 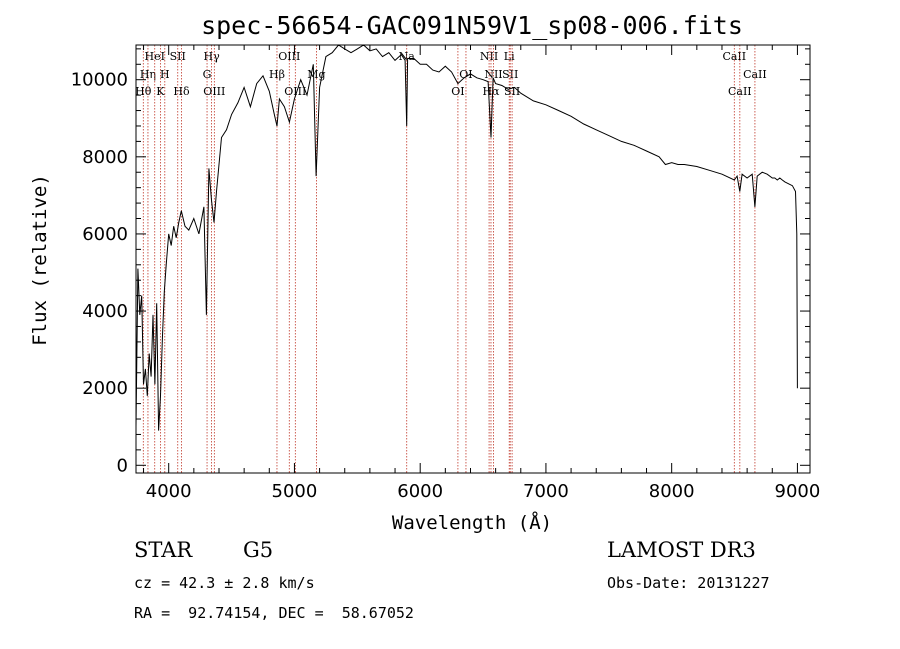 What do you see at coordinates (472, 25) in the screenshot?
I see `chart-title: spec-56654-GAC091N59V1_sp08-006.fits` at bounding box center [472, 25].